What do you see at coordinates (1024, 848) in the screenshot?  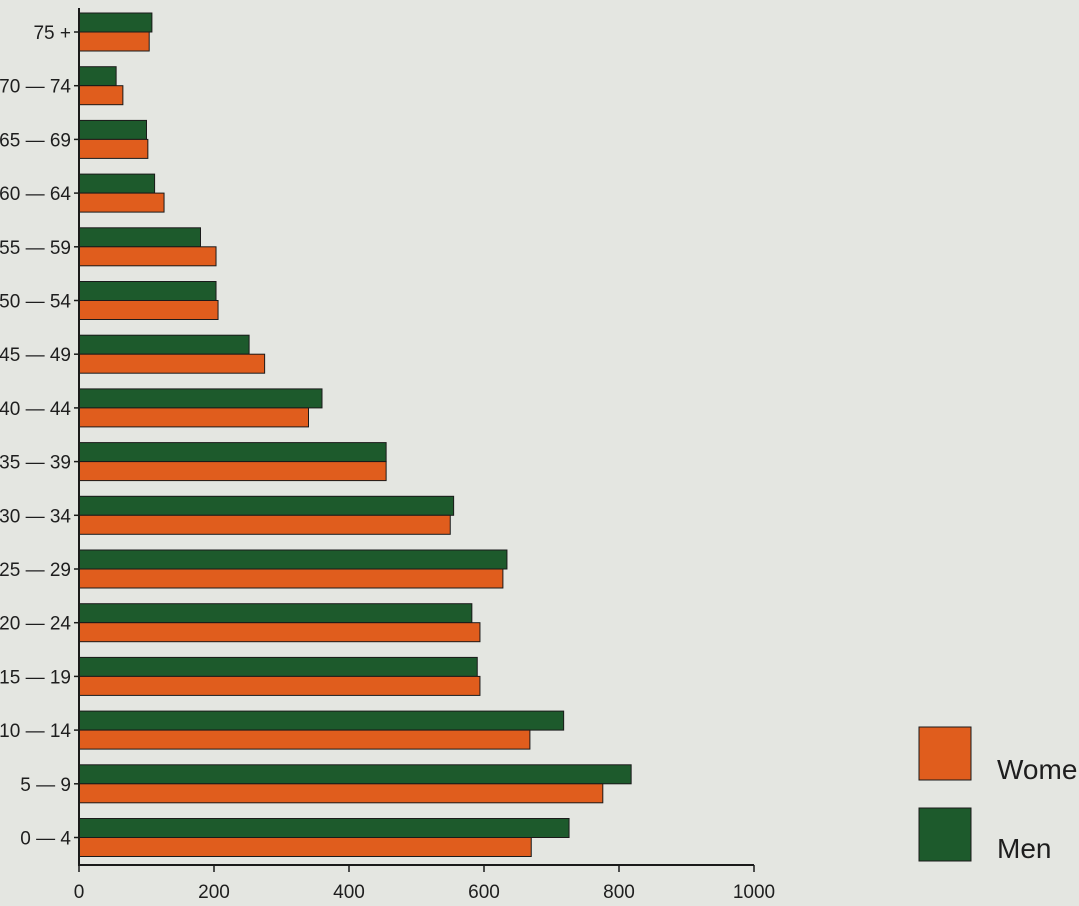 I see `legend-men-label: Men` at bounding box center [1024, 848].